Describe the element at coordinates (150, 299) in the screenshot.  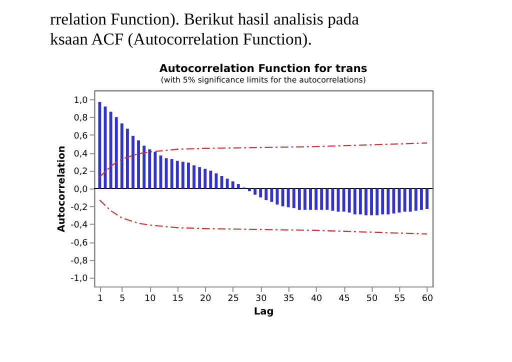
I see `x-tick-label: 10` at that location.